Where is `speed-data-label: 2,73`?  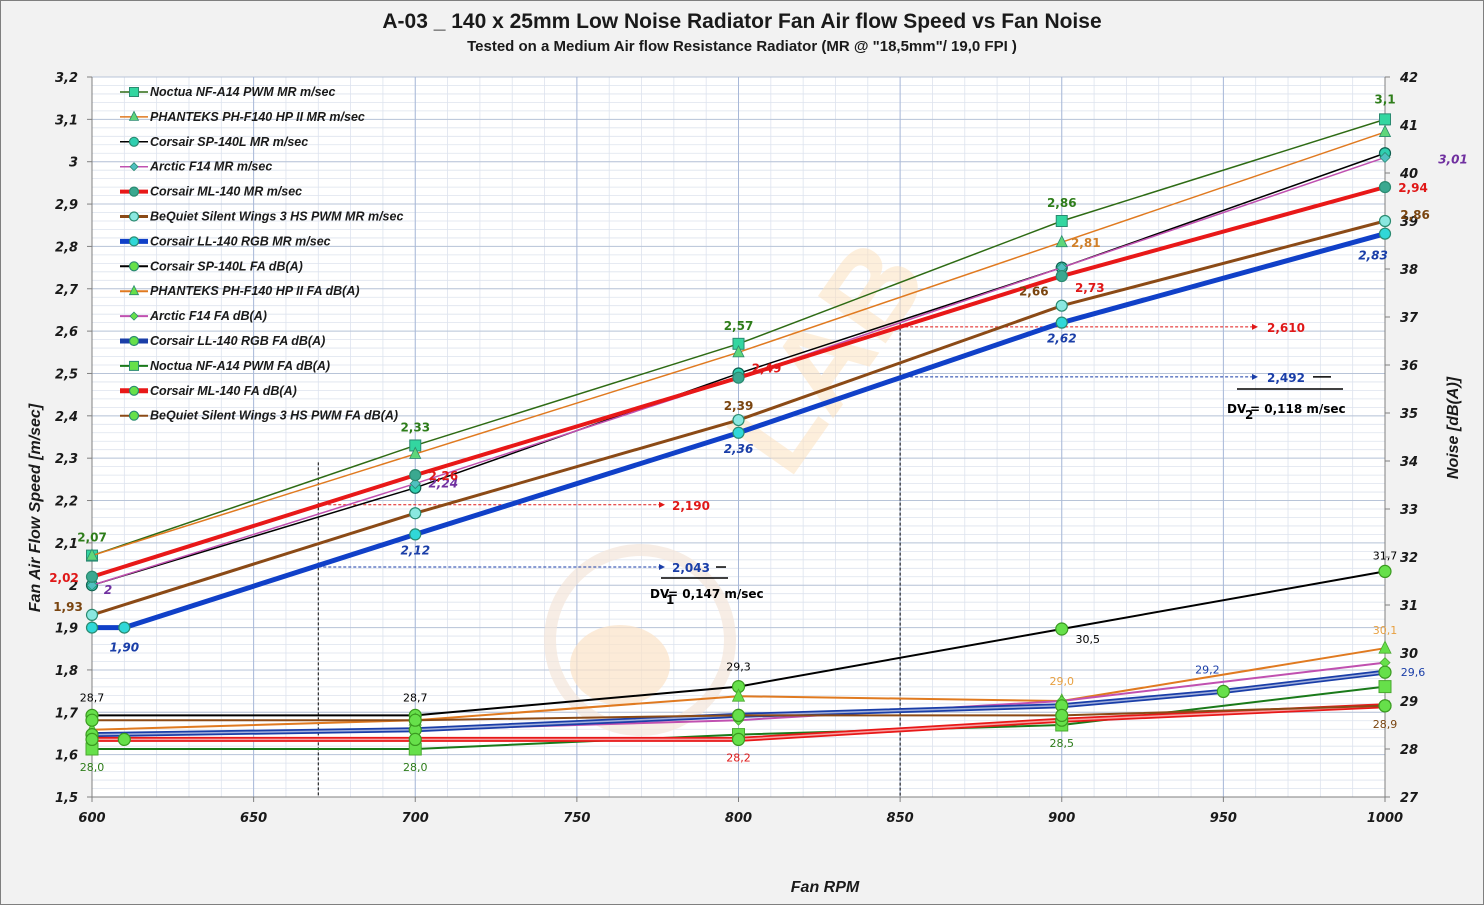 speed-data-label: 2,73 is located at coordinates (1090, 288).